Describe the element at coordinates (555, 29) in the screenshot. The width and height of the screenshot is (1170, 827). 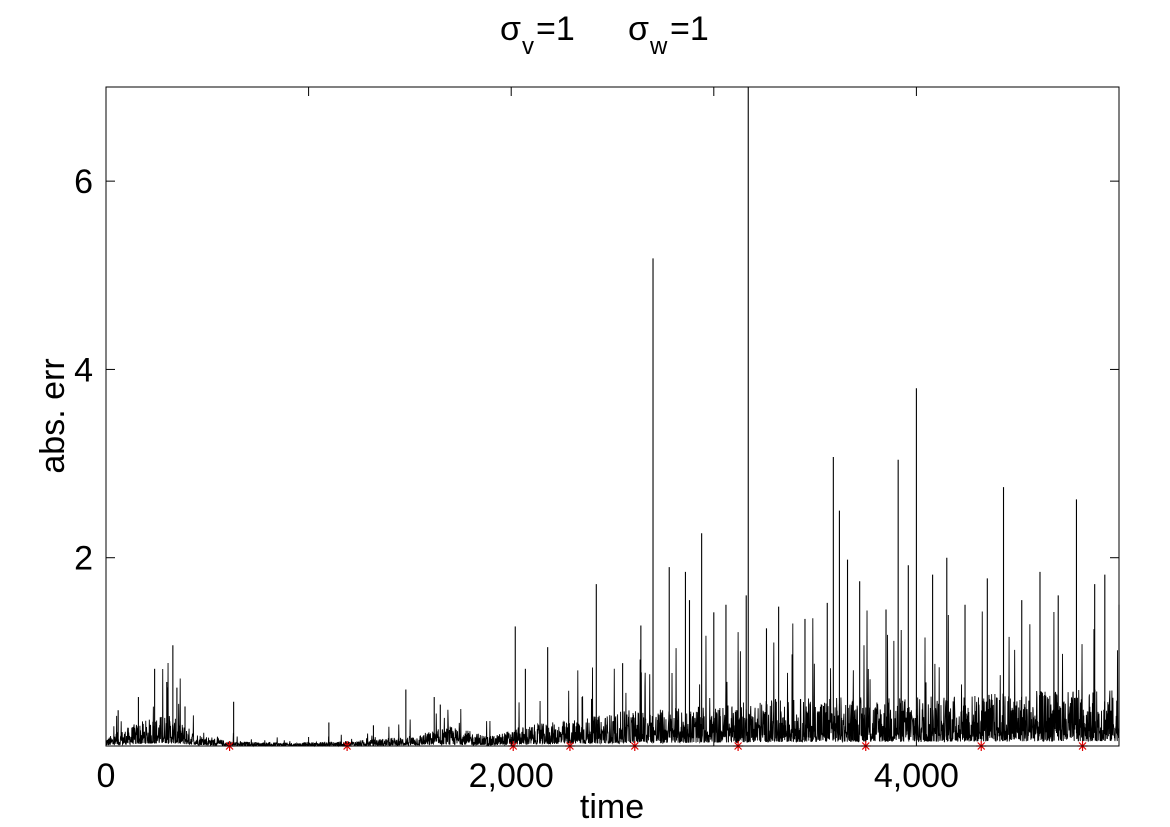
I see `title-sigma-v-value: =1` at that location.